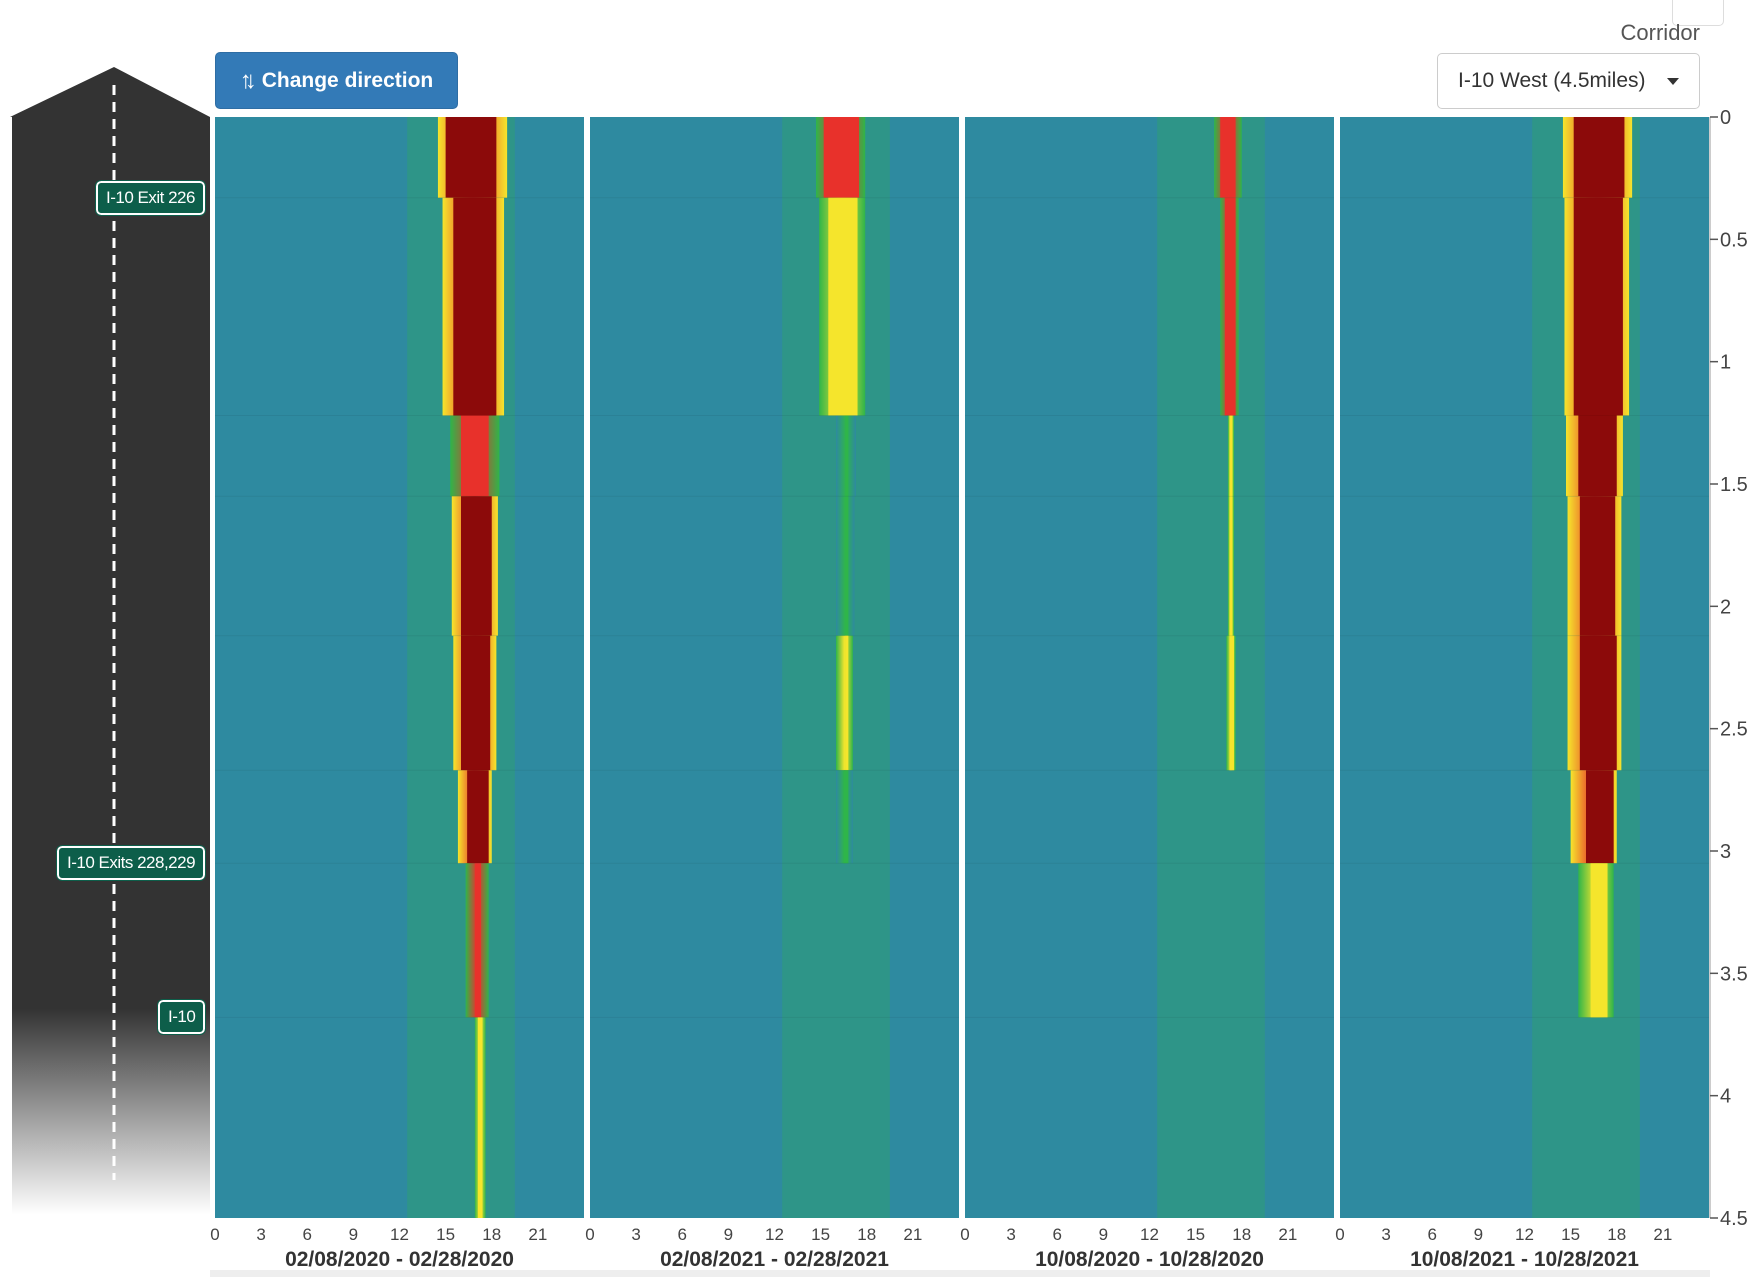  What do you see at coordinates (1524, 1259) in the screenshot?
I see `panel-date-range: 10/08/2021 - 10/28/2021` at bounding box center [1524, 1259].